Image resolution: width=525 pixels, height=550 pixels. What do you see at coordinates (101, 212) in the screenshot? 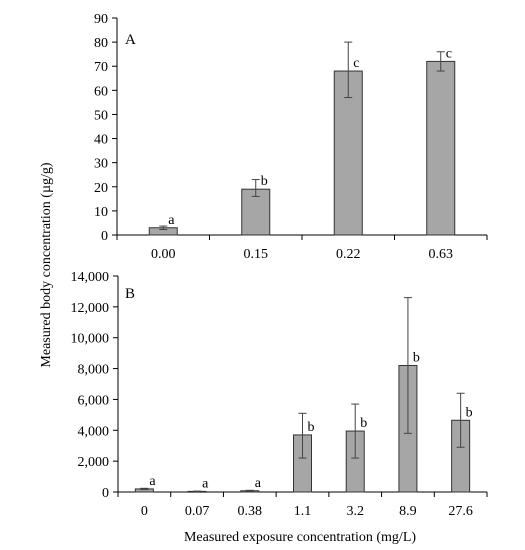
I see `a-y-tick-label: 10` at bounding box center [101, 212].